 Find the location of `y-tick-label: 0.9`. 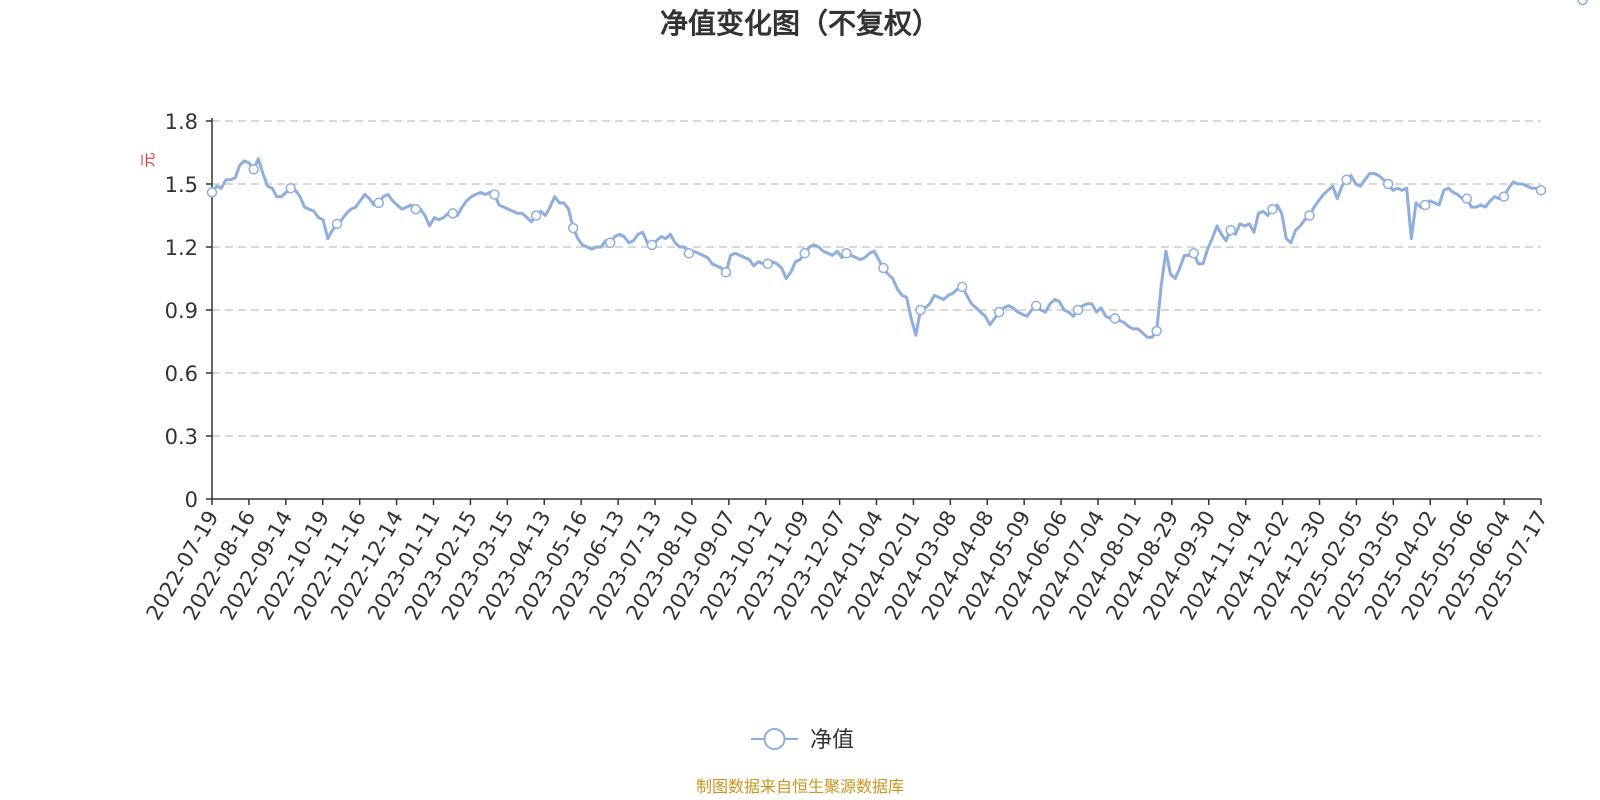

y-tick-label: 0.9 is located at coordinates (181, 311).